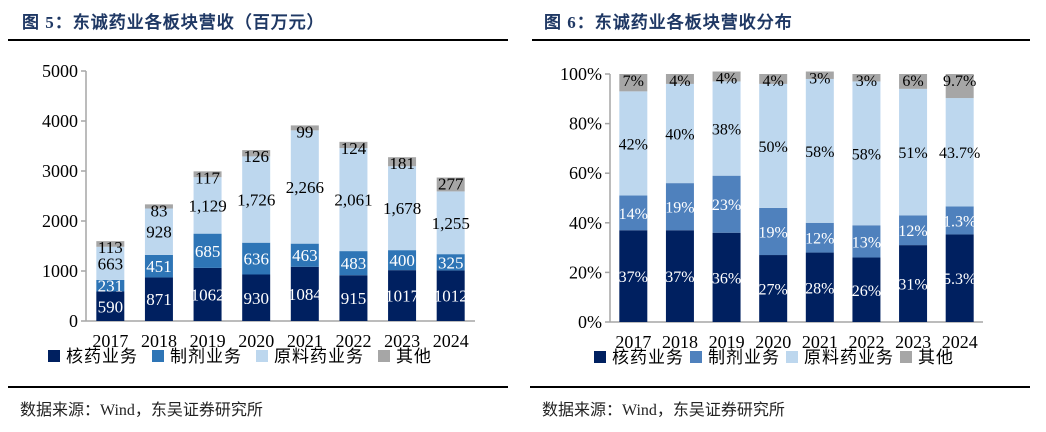 The width and height of the screenshot is (1046, 432). I want to click on y-tick-label: 4000, so click(60, 121).